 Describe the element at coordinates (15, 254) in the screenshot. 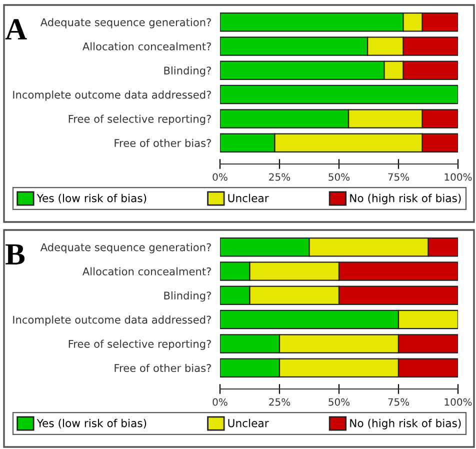

I see `chart-title: B` at that location.